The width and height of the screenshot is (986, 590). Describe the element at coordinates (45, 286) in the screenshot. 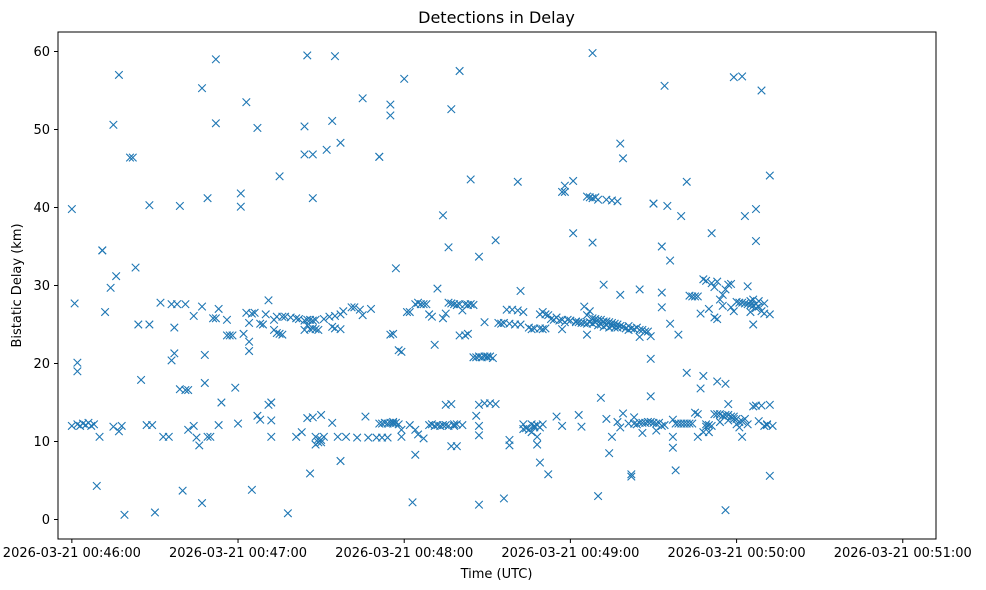

I see `y-axis: 0 10 20 30 40 50 60` at that location.